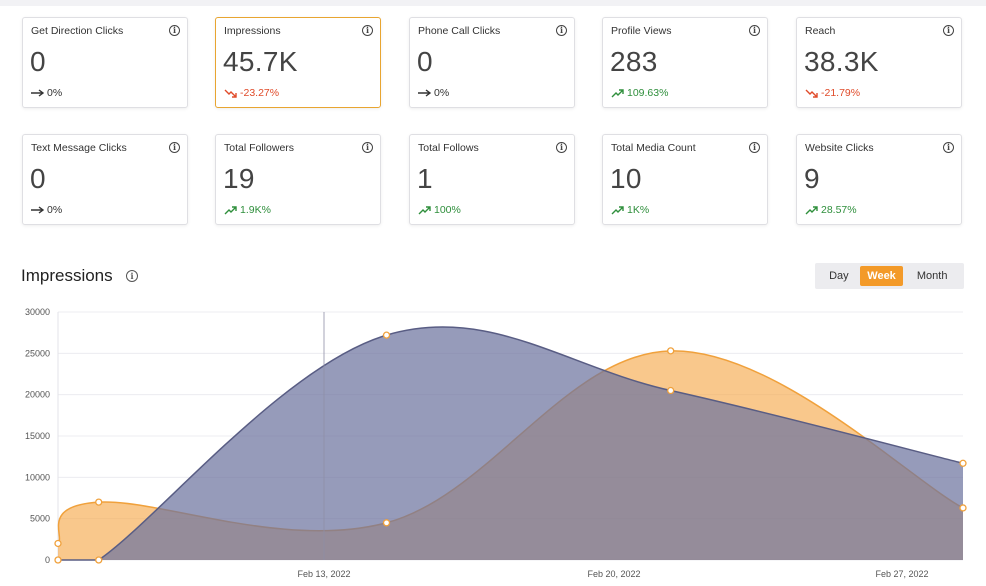 This screenshot has width=986, height=586. What do you see at coordinates (260, 93) in the screenshot?
I see `metric-change-value: -23.27%` at bounding box center [260, 93].